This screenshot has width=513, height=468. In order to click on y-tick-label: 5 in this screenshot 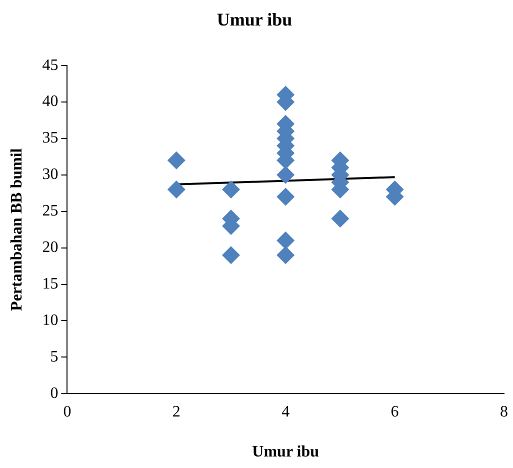, I will do `click(54, 357)`.